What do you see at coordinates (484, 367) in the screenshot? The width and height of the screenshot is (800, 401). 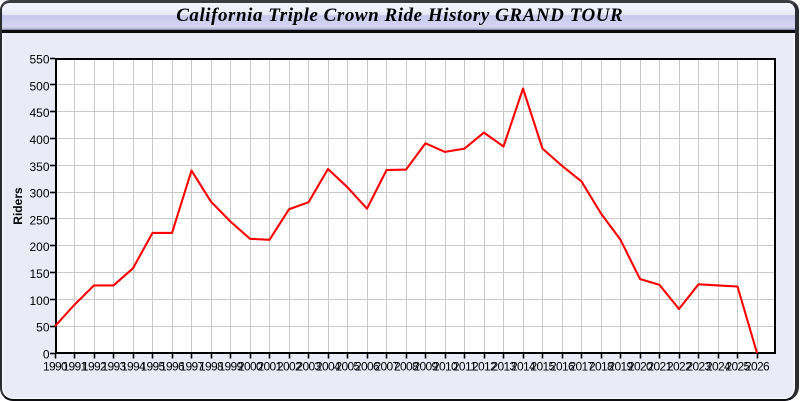 I see `svg-text: 2012` at bounding box center [484, 367].